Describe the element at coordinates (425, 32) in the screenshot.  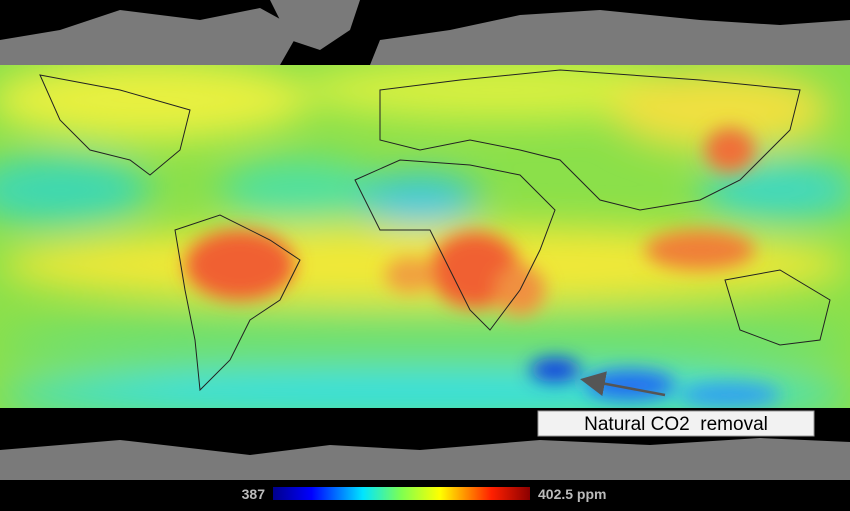
I see `arctic-land` at that location.